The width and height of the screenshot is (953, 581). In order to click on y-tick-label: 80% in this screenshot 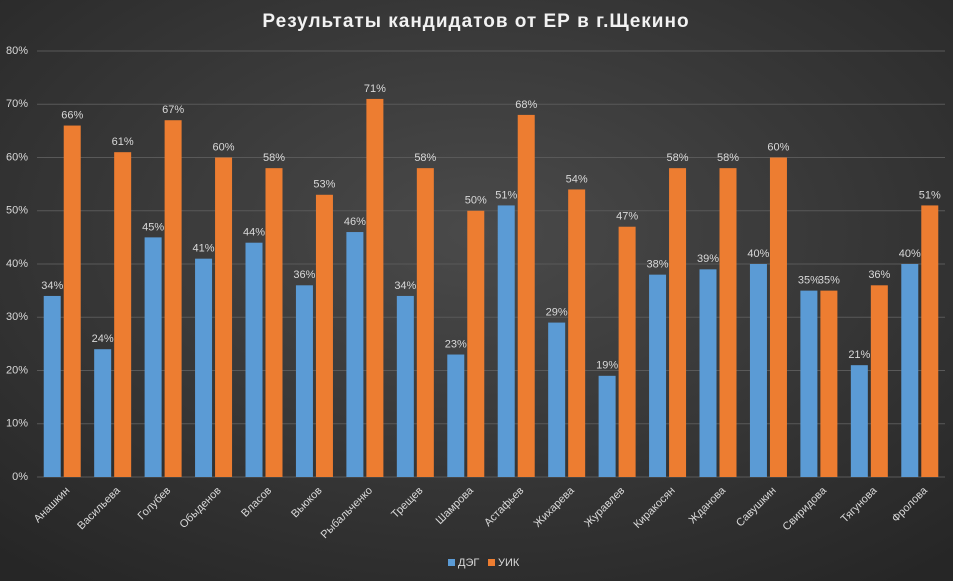, I will do `click(17, 51)`.